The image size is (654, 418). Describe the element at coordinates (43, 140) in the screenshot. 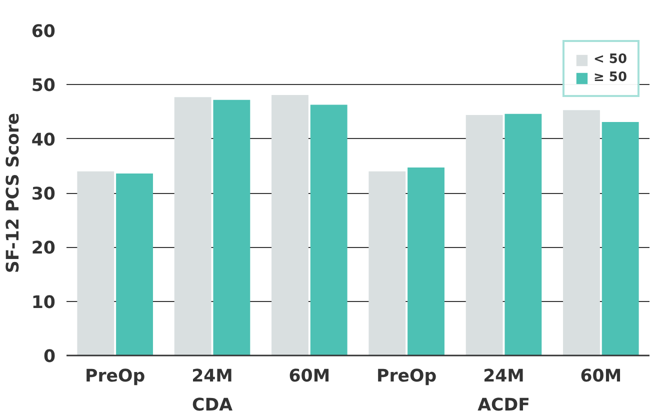

I see `y-tick-label: 40` at that location.